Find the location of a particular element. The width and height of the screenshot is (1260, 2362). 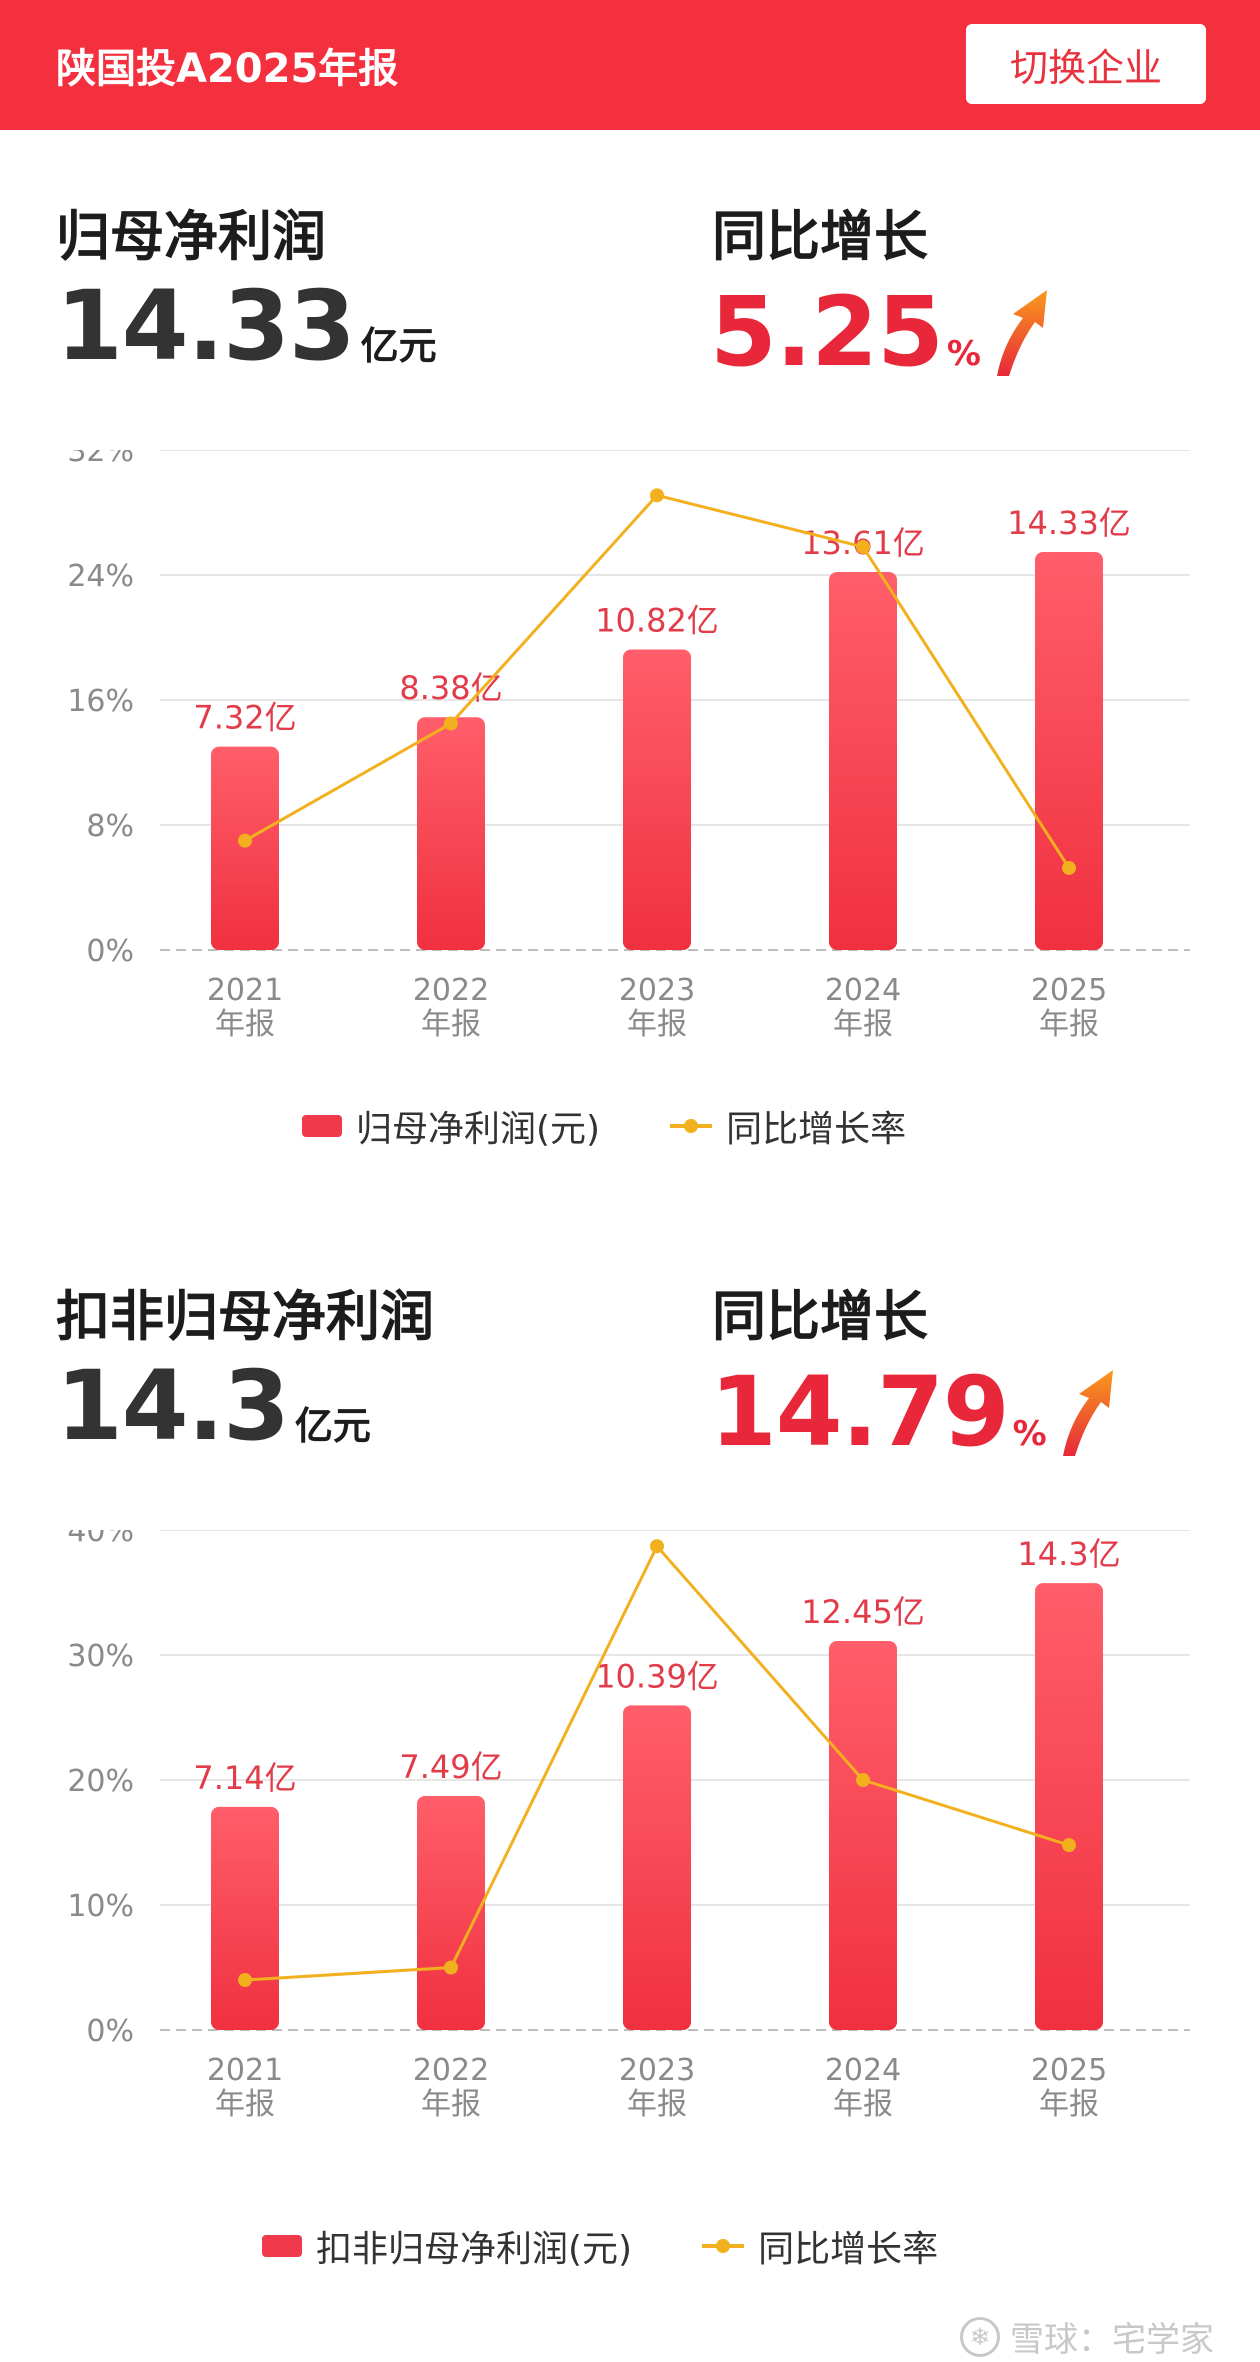

bar-value-label: 7.14亿 is located at coordinates (244, 1778).